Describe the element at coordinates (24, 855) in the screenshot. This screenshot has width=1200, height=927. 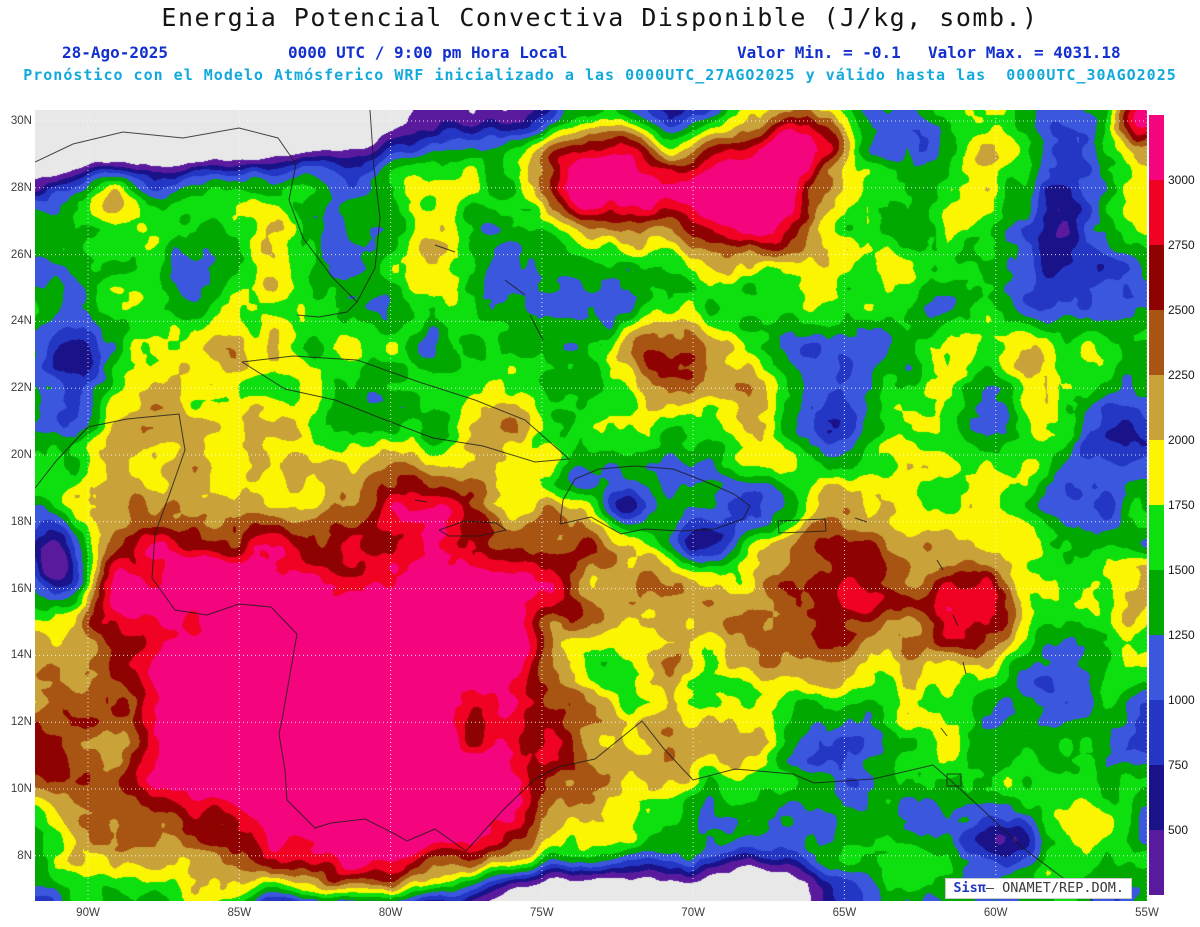
I see `lat-label: 8N` at that location.